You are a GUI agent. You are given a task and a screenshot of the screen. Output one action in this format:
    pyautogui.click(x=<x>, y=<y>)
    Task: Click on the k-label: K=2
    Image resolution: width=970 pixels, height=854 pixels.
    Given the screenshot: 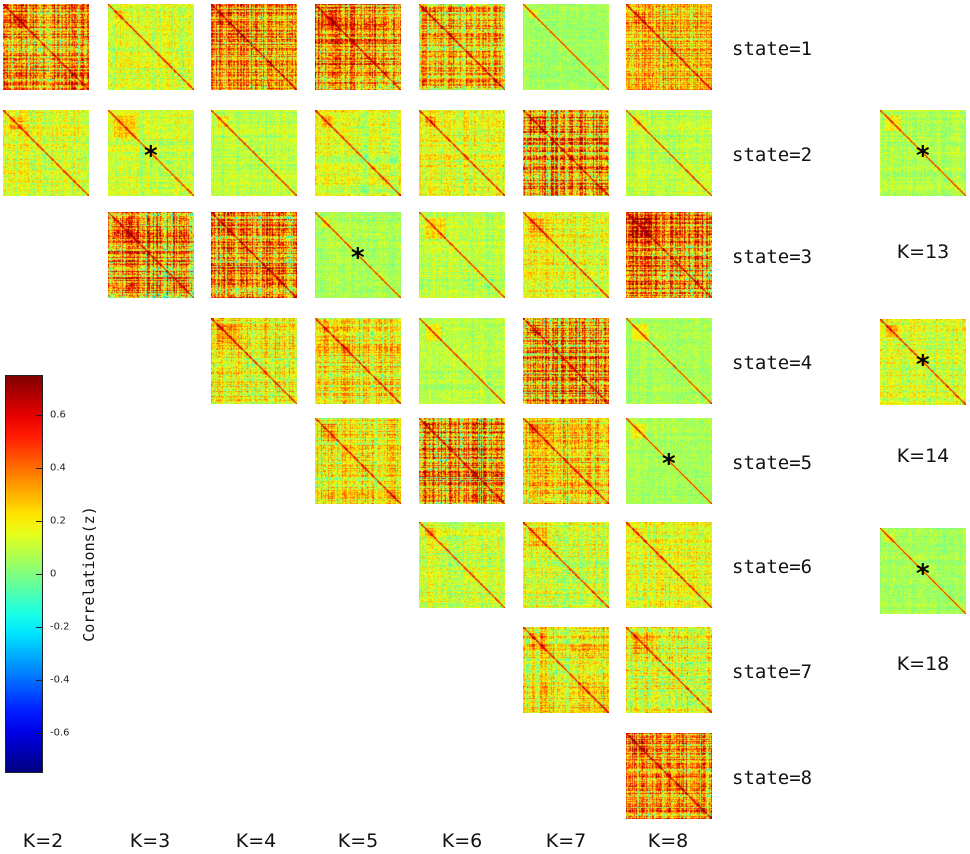 What is the action you would take?
    pyautogui.click(x=43, y=841)
    